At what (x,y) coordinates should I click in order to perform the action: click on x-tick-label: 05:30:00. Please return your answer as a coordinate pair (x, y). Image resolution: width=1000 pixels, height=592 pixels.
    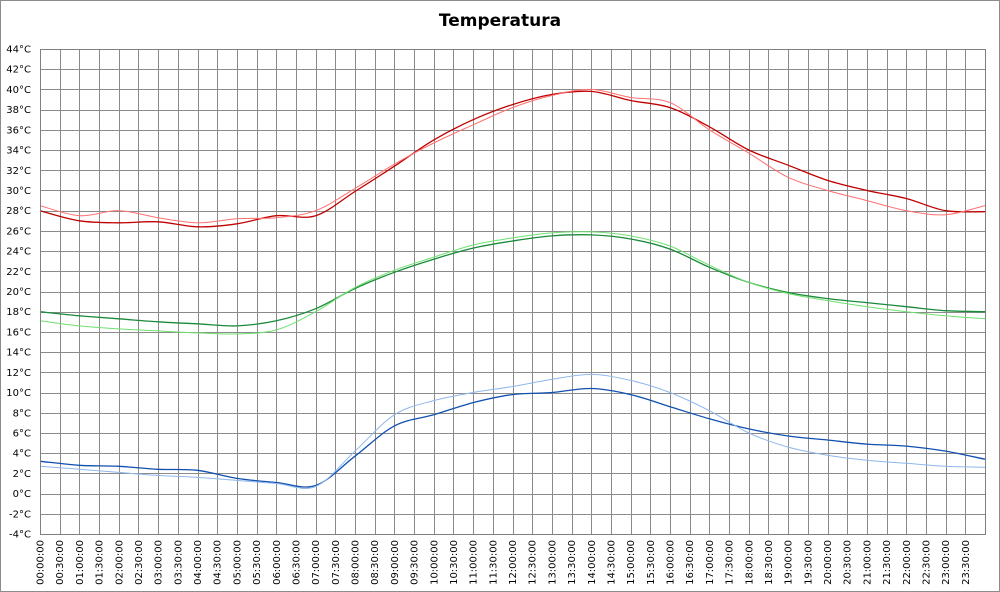
    Looking at the image, I should click on (257, 562).